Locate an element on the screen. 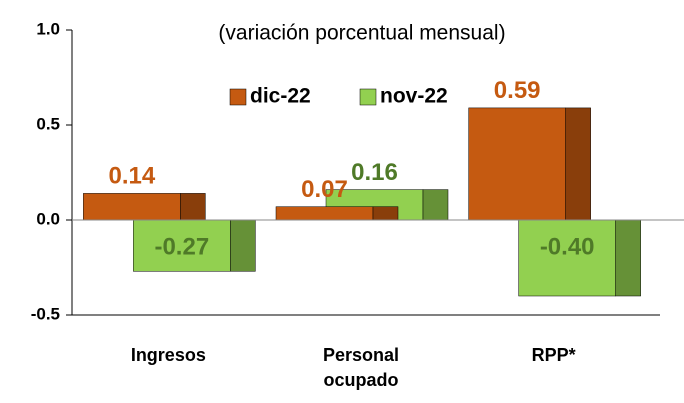 This screenshot has width=684, height=403. data-label: 0.14 is located at coordinates (131, 176).